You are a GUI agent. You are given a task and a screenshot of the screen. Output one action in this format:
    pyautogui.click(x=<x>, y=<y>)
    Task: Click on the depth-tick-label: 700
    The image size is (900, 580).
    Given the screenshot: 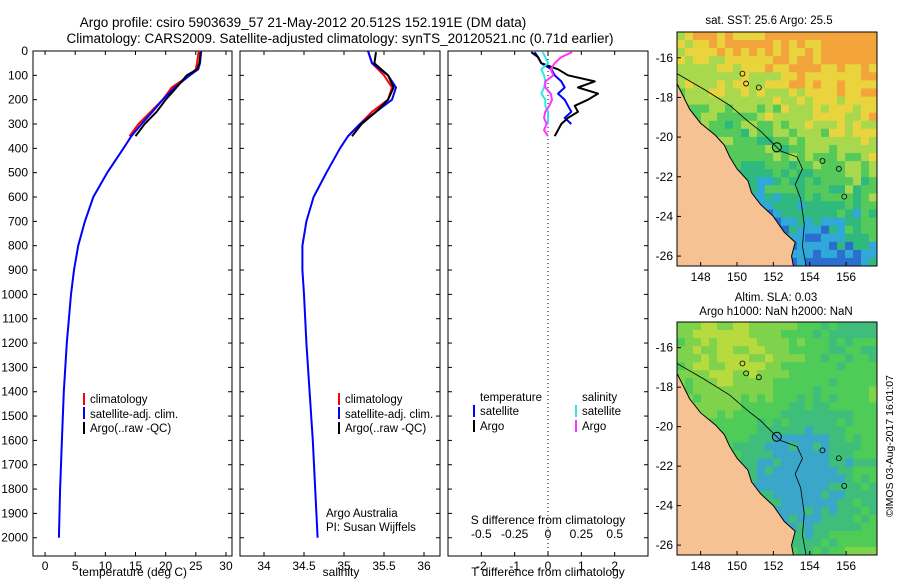 What is the action you would take?
    pyautogui.click(x=18, y=221)
    